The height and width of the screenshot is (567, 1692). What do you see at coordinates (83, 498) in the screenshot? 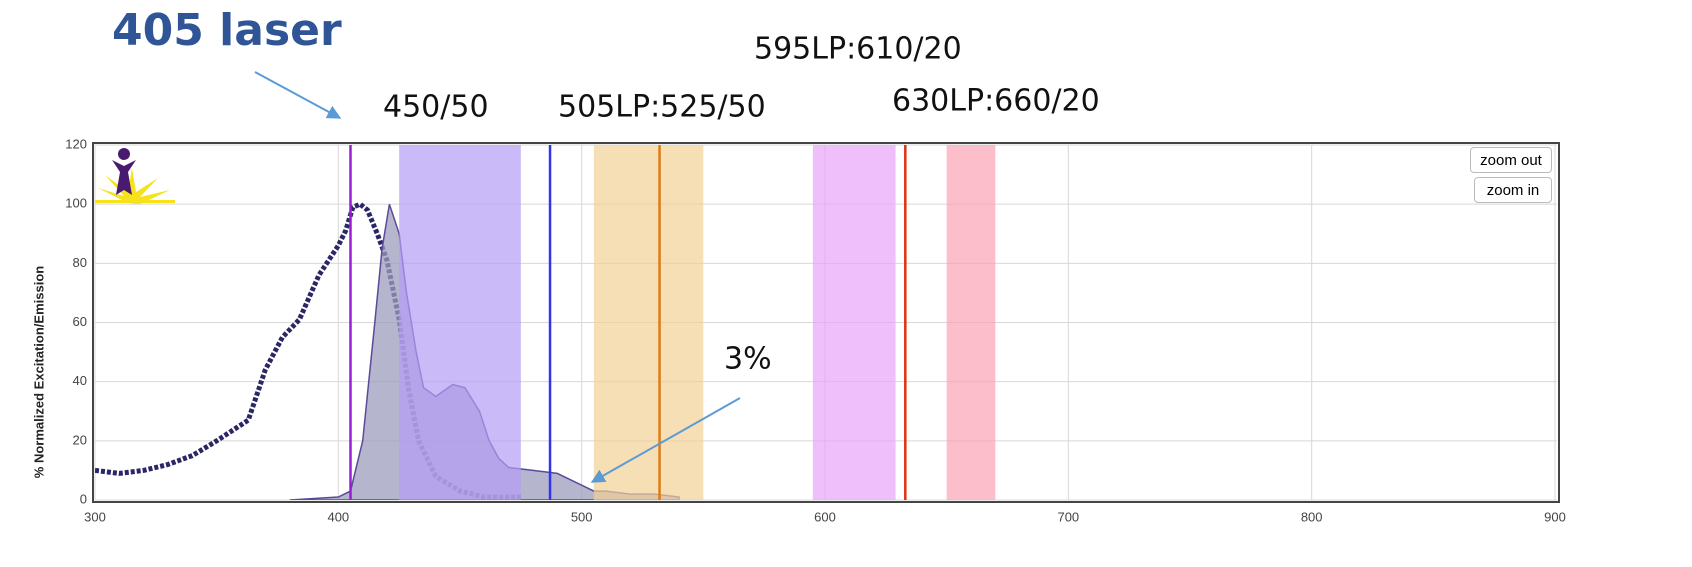
I see `y-tick-label: 0` at bounding box center [83, 498].